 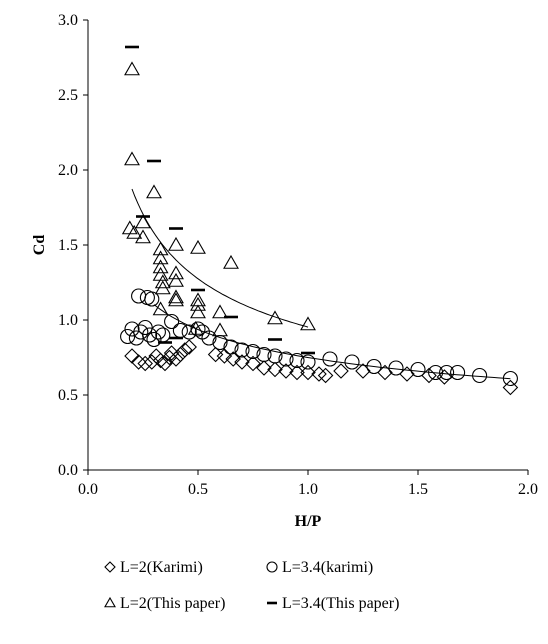 I want to click on legend-label: L=2(This paper), so click(x=172, y=603).